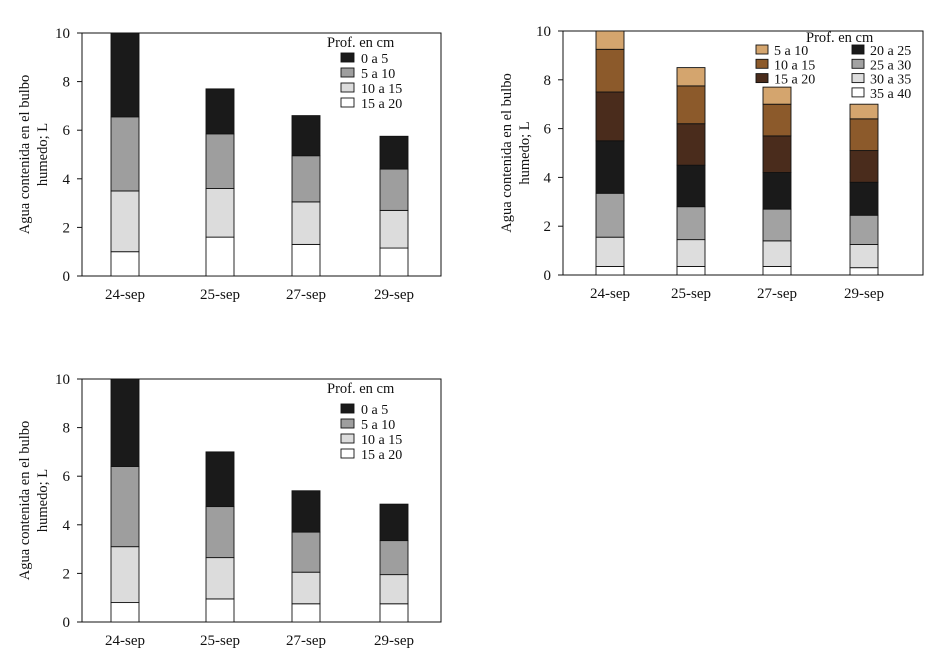  What do you see at coordinates (378, 74) in the screenshot?
I see `legend-label: 5 a 10` at bounding box center [378, 74].